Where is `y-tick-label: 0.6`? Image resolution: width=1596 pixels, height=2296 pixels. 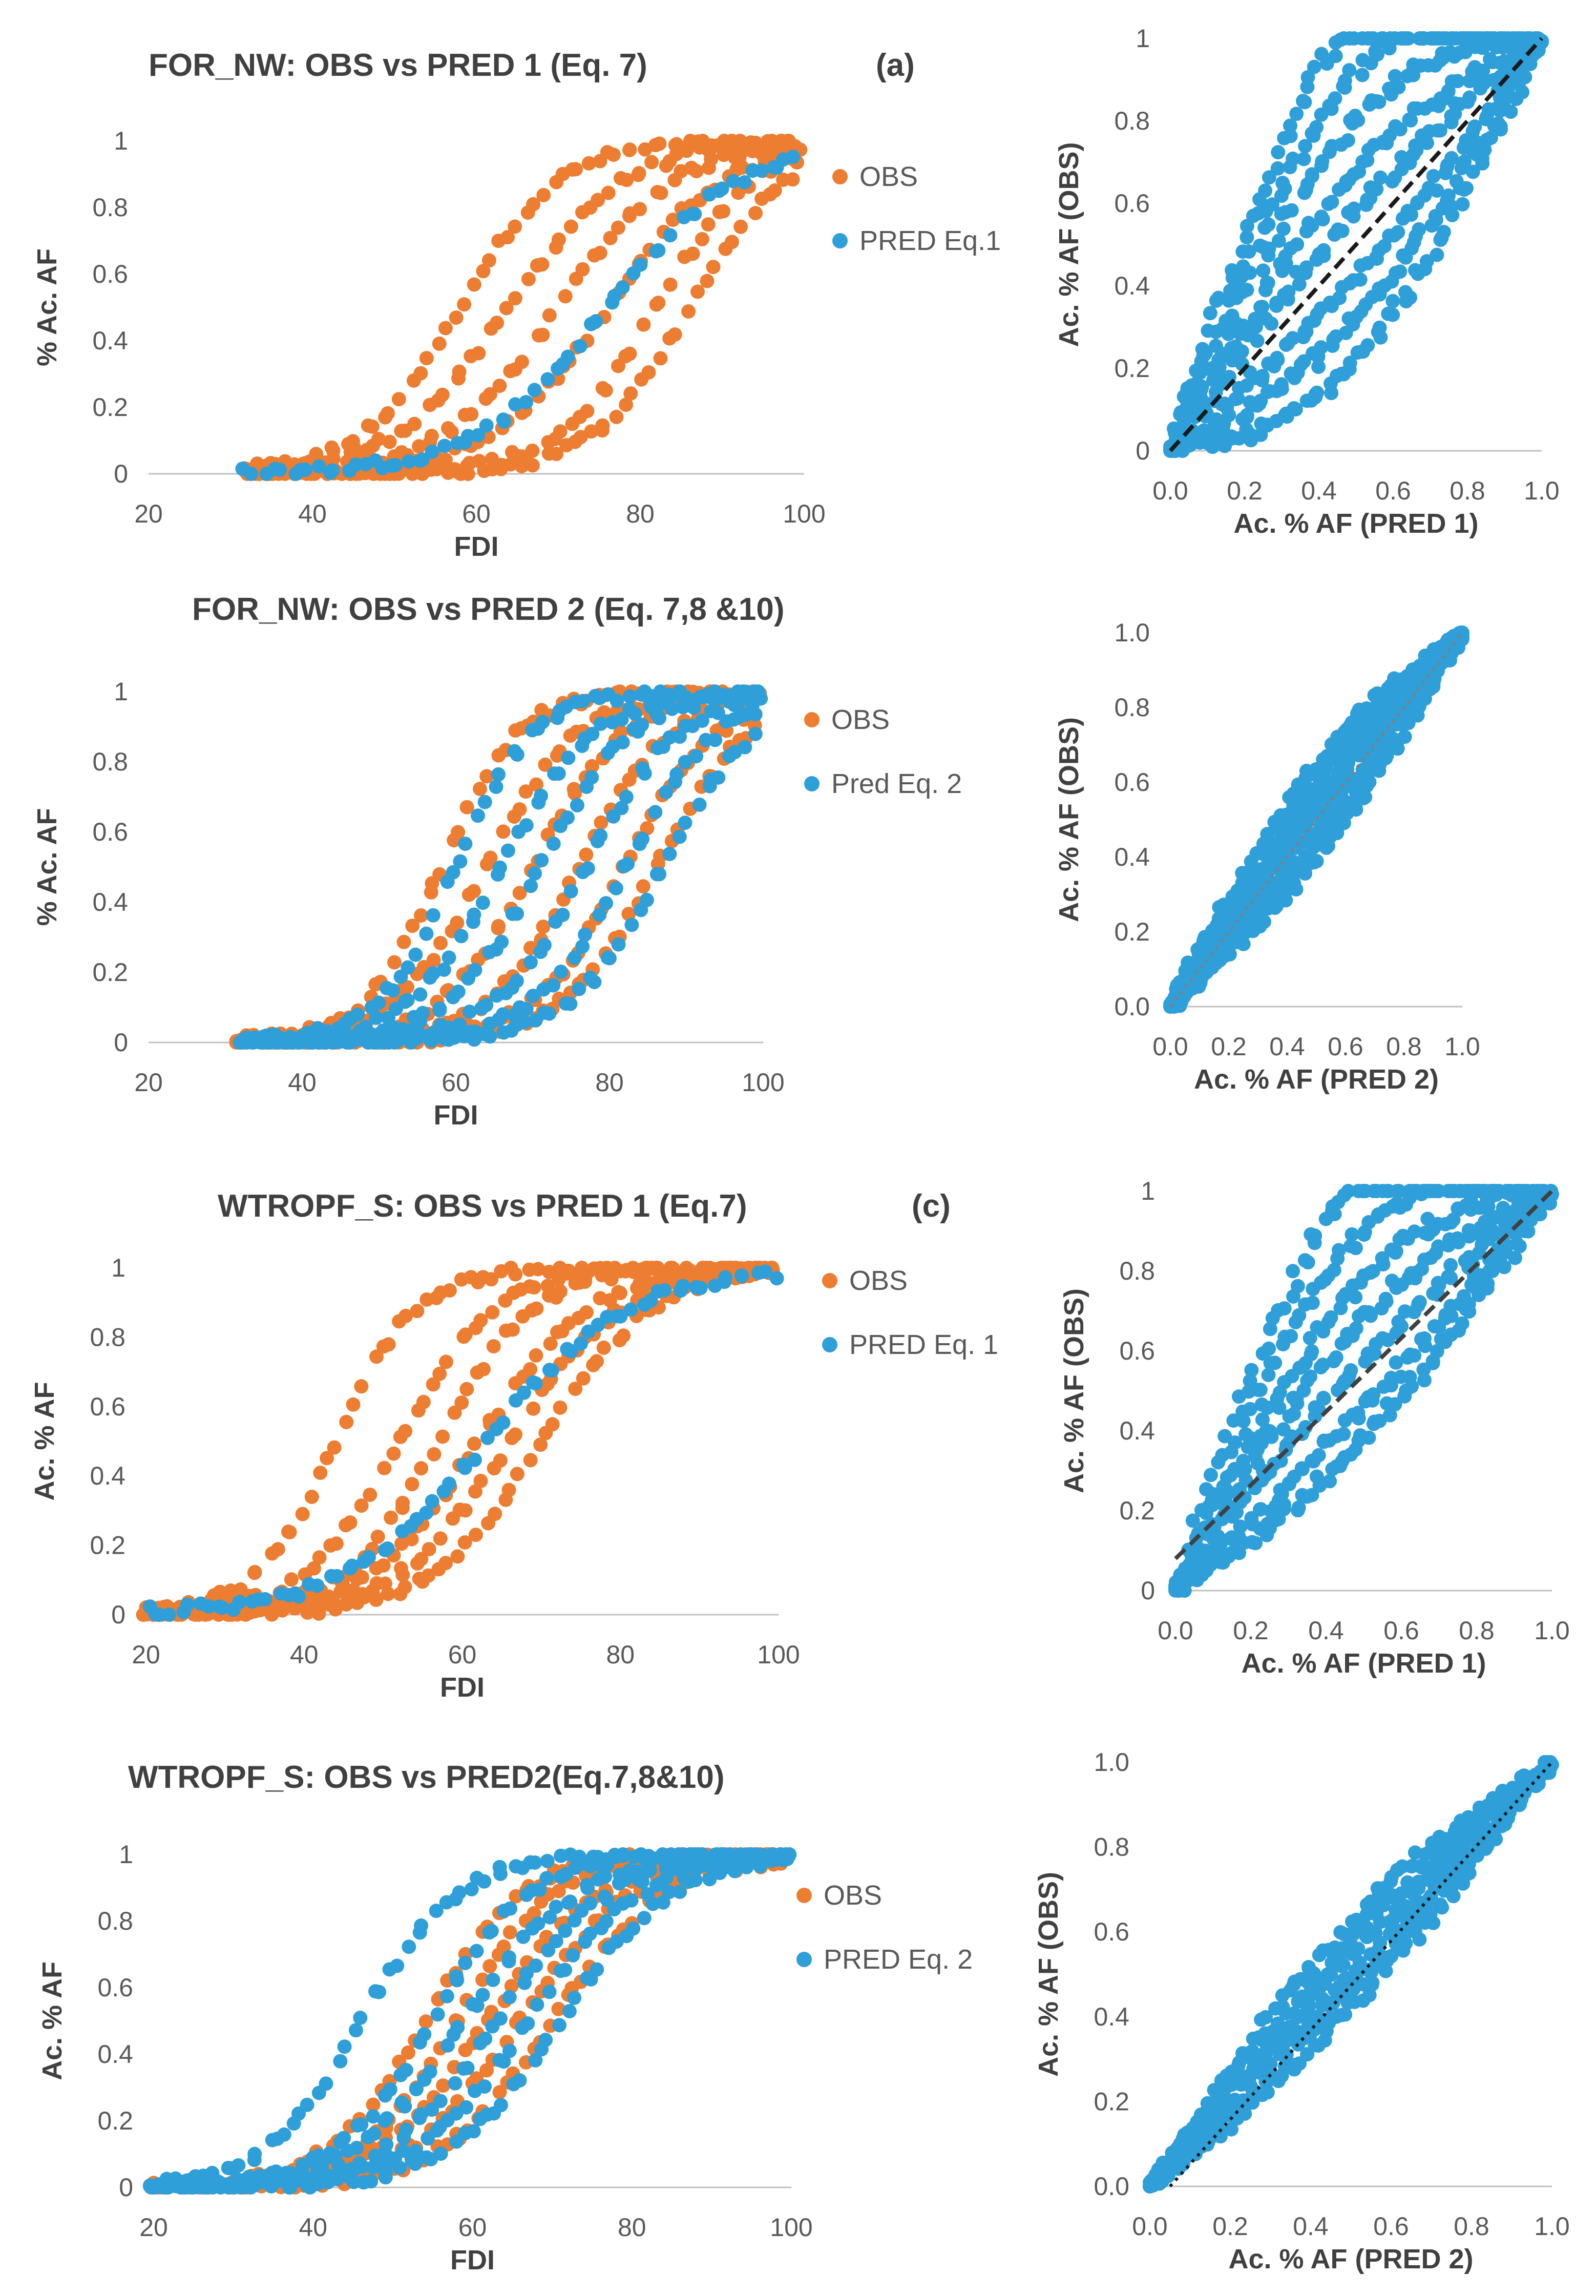 y-tick-label: 0.6 is located at coordinates (1137, 1351).